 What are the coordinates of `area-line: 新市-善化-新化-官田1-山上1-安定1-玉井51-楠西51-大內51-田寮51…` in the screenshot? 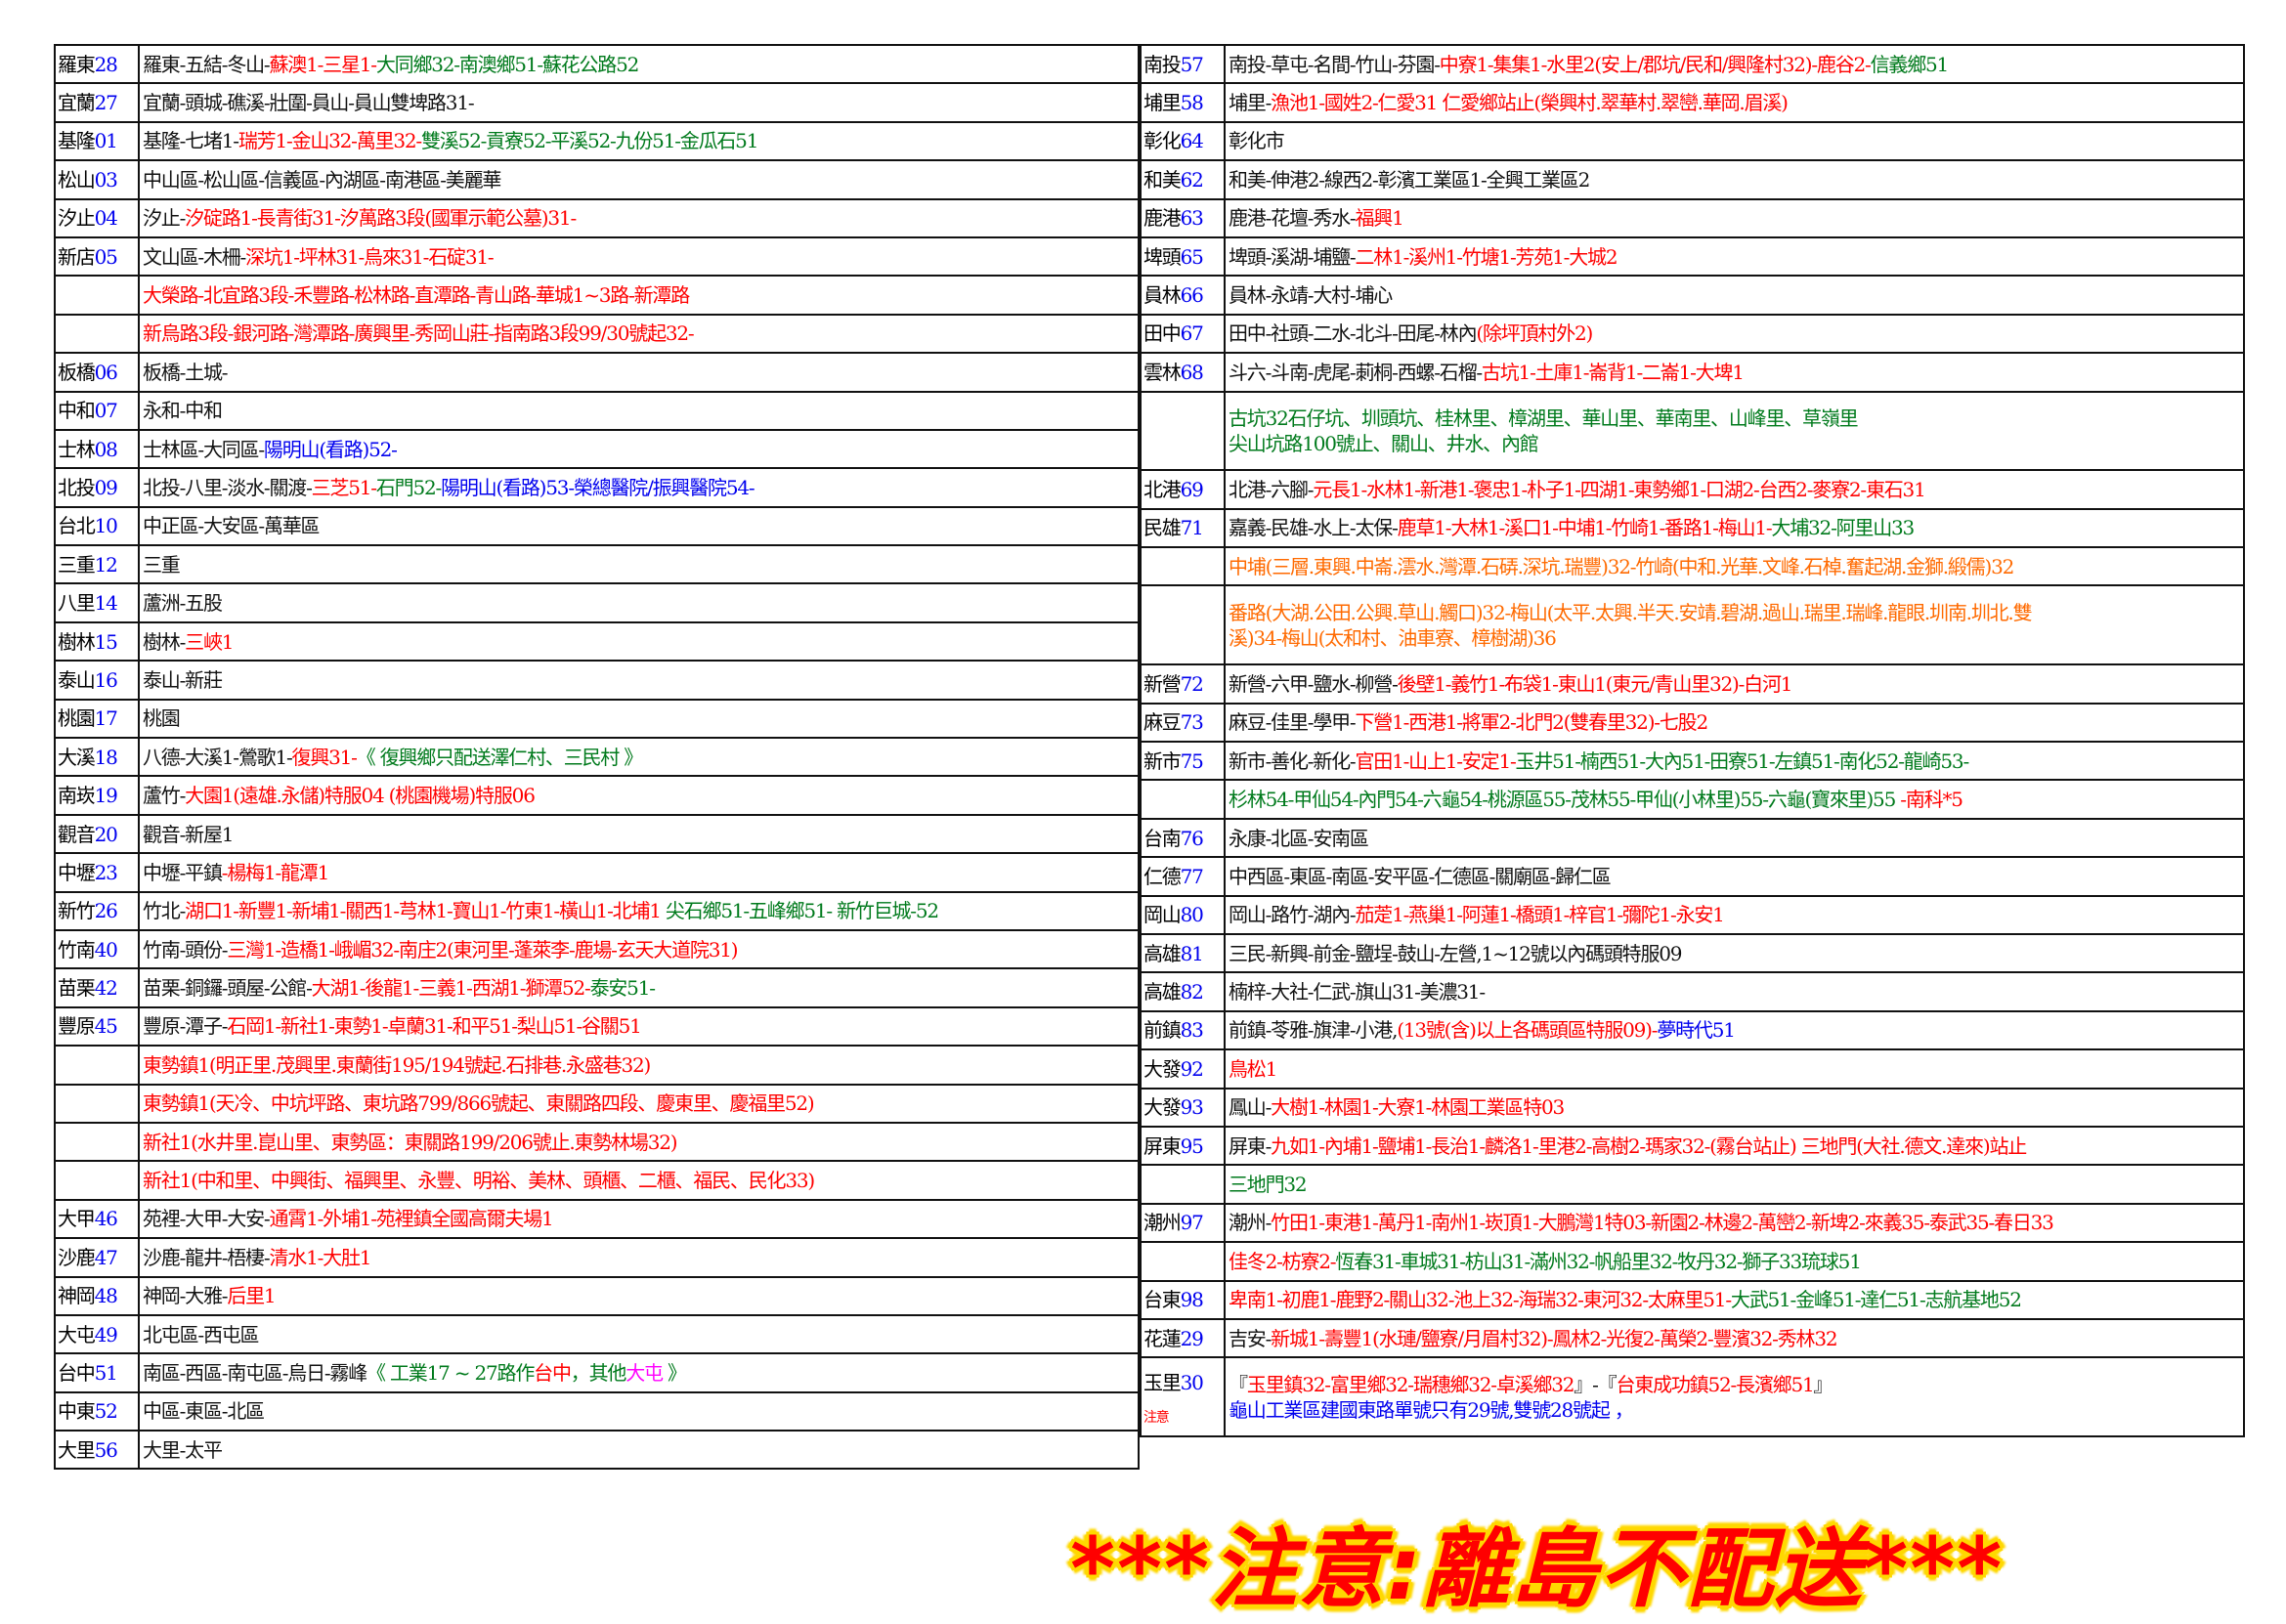 It's located at (1733, 761).